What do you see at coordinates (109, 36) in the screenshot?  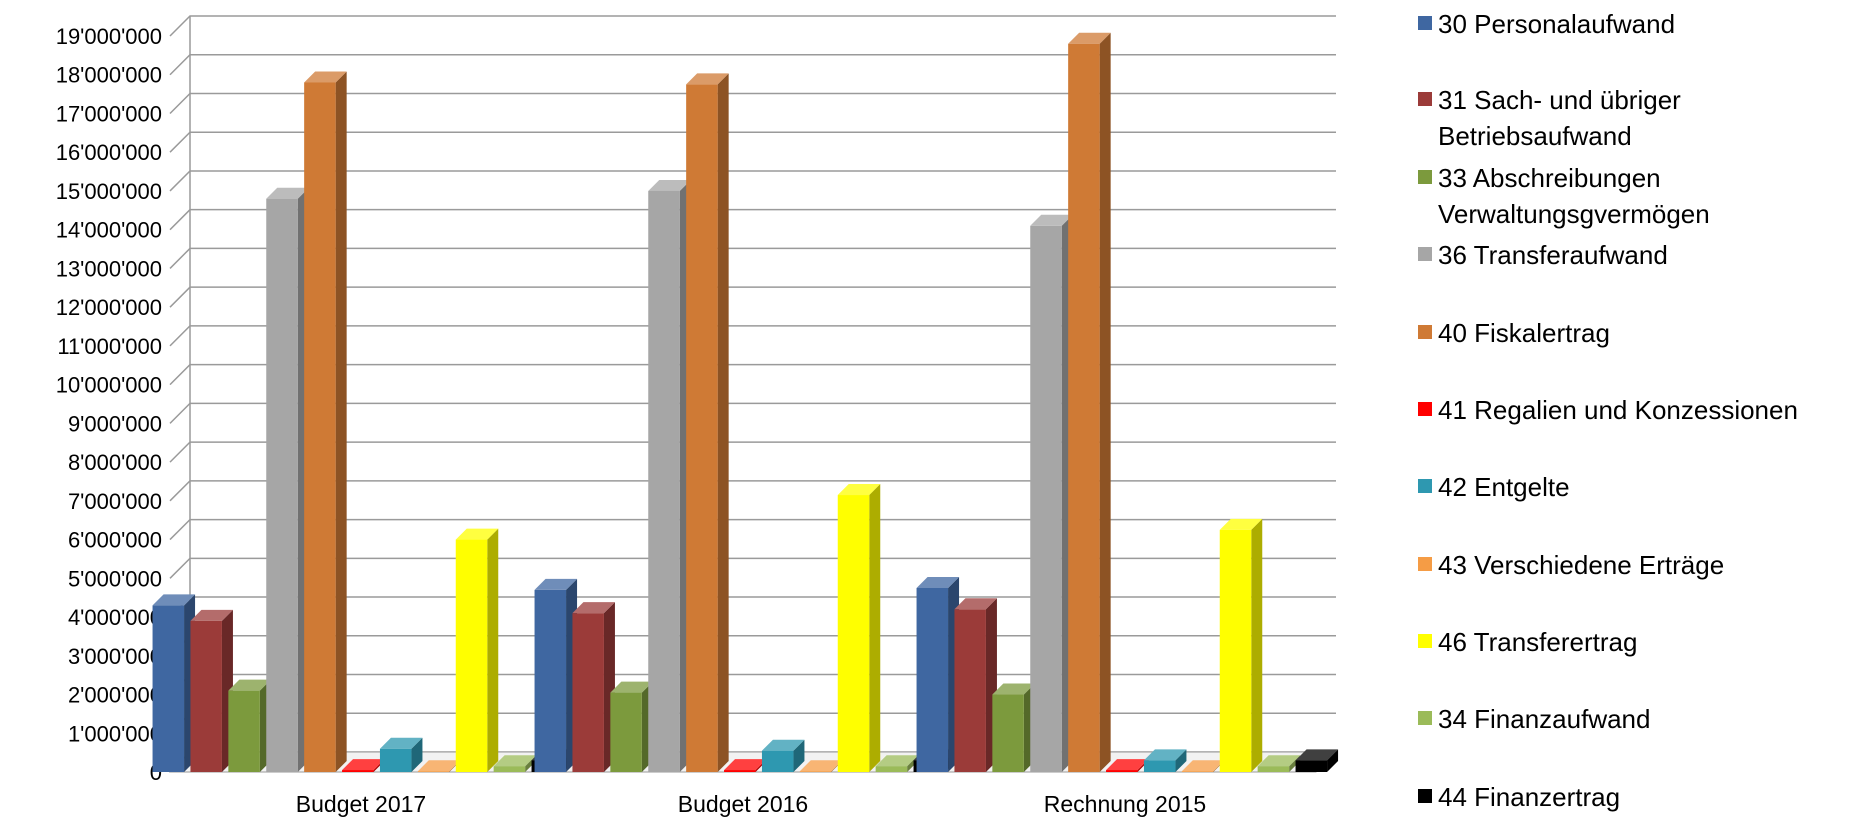 I see `y-tick-label: 19'000'000` at bounding box center [109, 36].